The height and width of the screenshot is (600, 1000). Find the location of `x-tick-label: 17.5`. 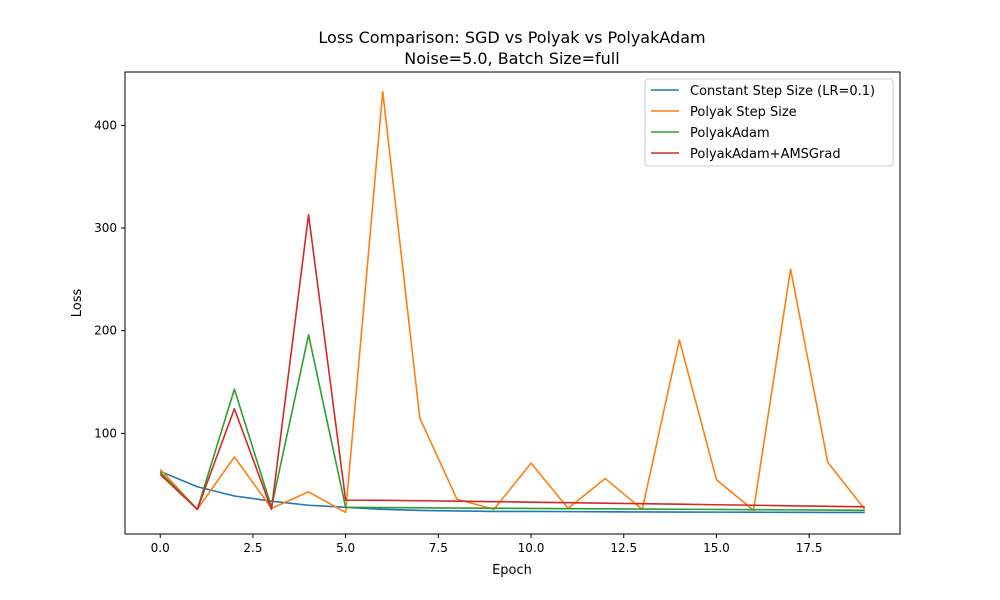

x-tick-label: 17.5 is located at coordinates (809, 548).